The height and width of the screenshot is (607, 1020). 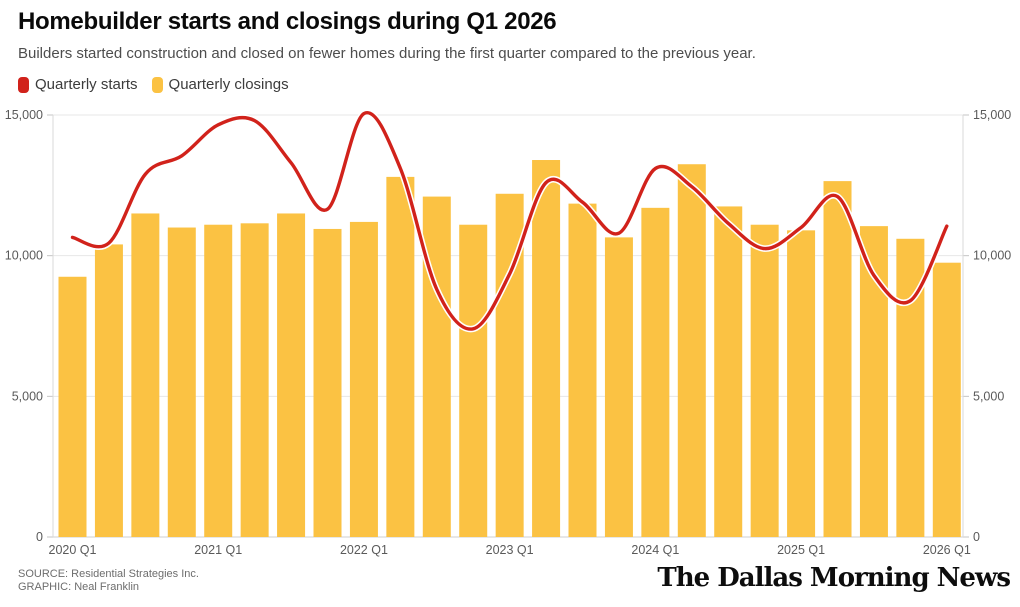 What do you see at coordinates (24, 256) in the screenshot?
I see `y-axis-label-left: 10,000` at bounding box center [24, 256].